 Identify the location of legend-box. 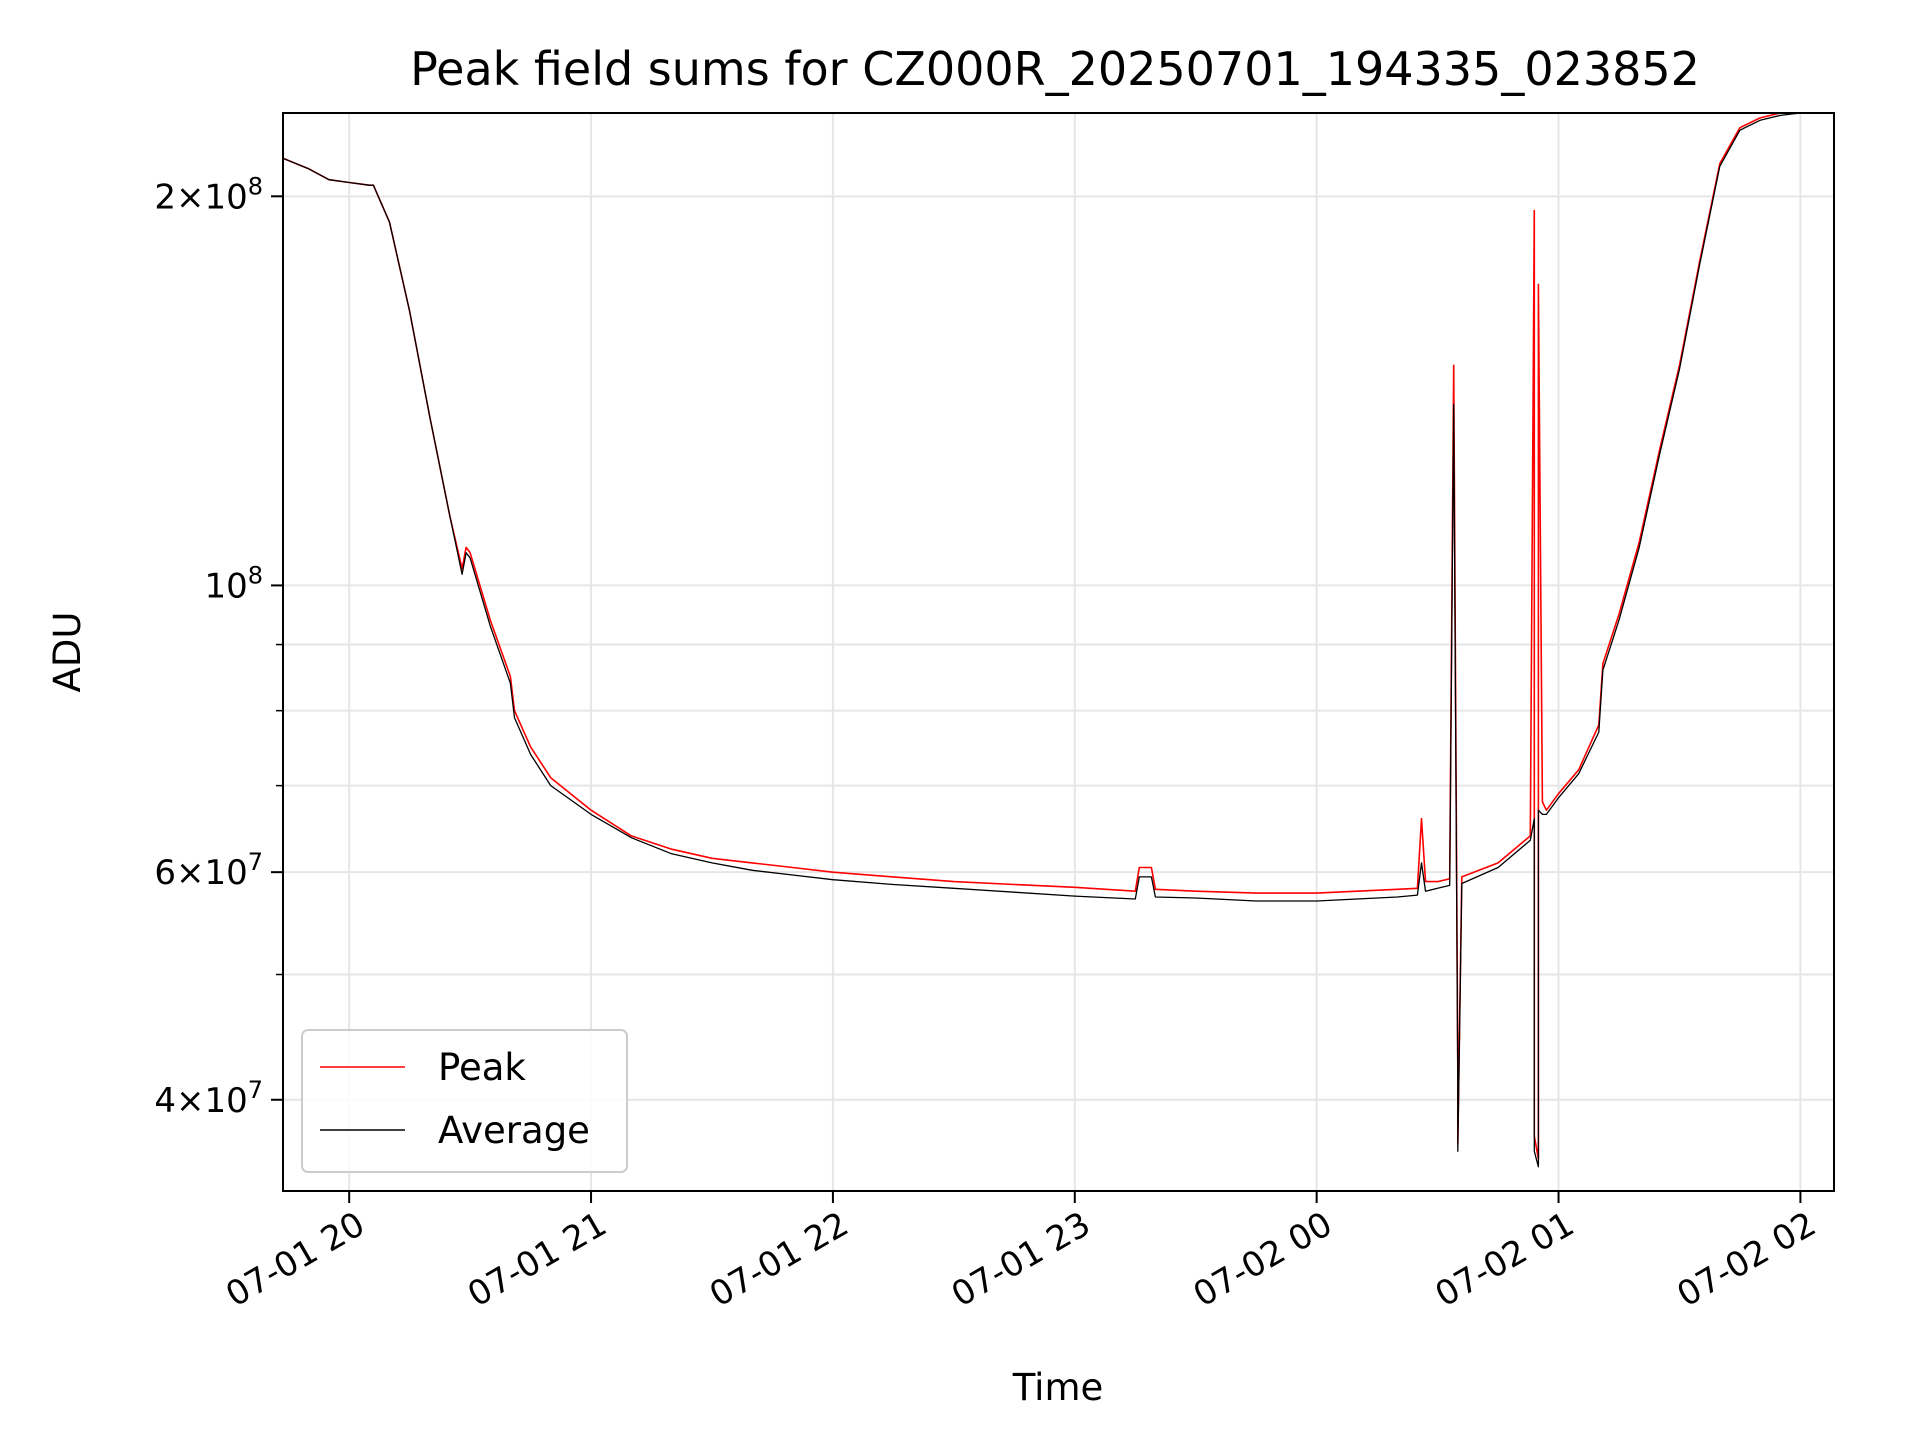
(464, 1101).